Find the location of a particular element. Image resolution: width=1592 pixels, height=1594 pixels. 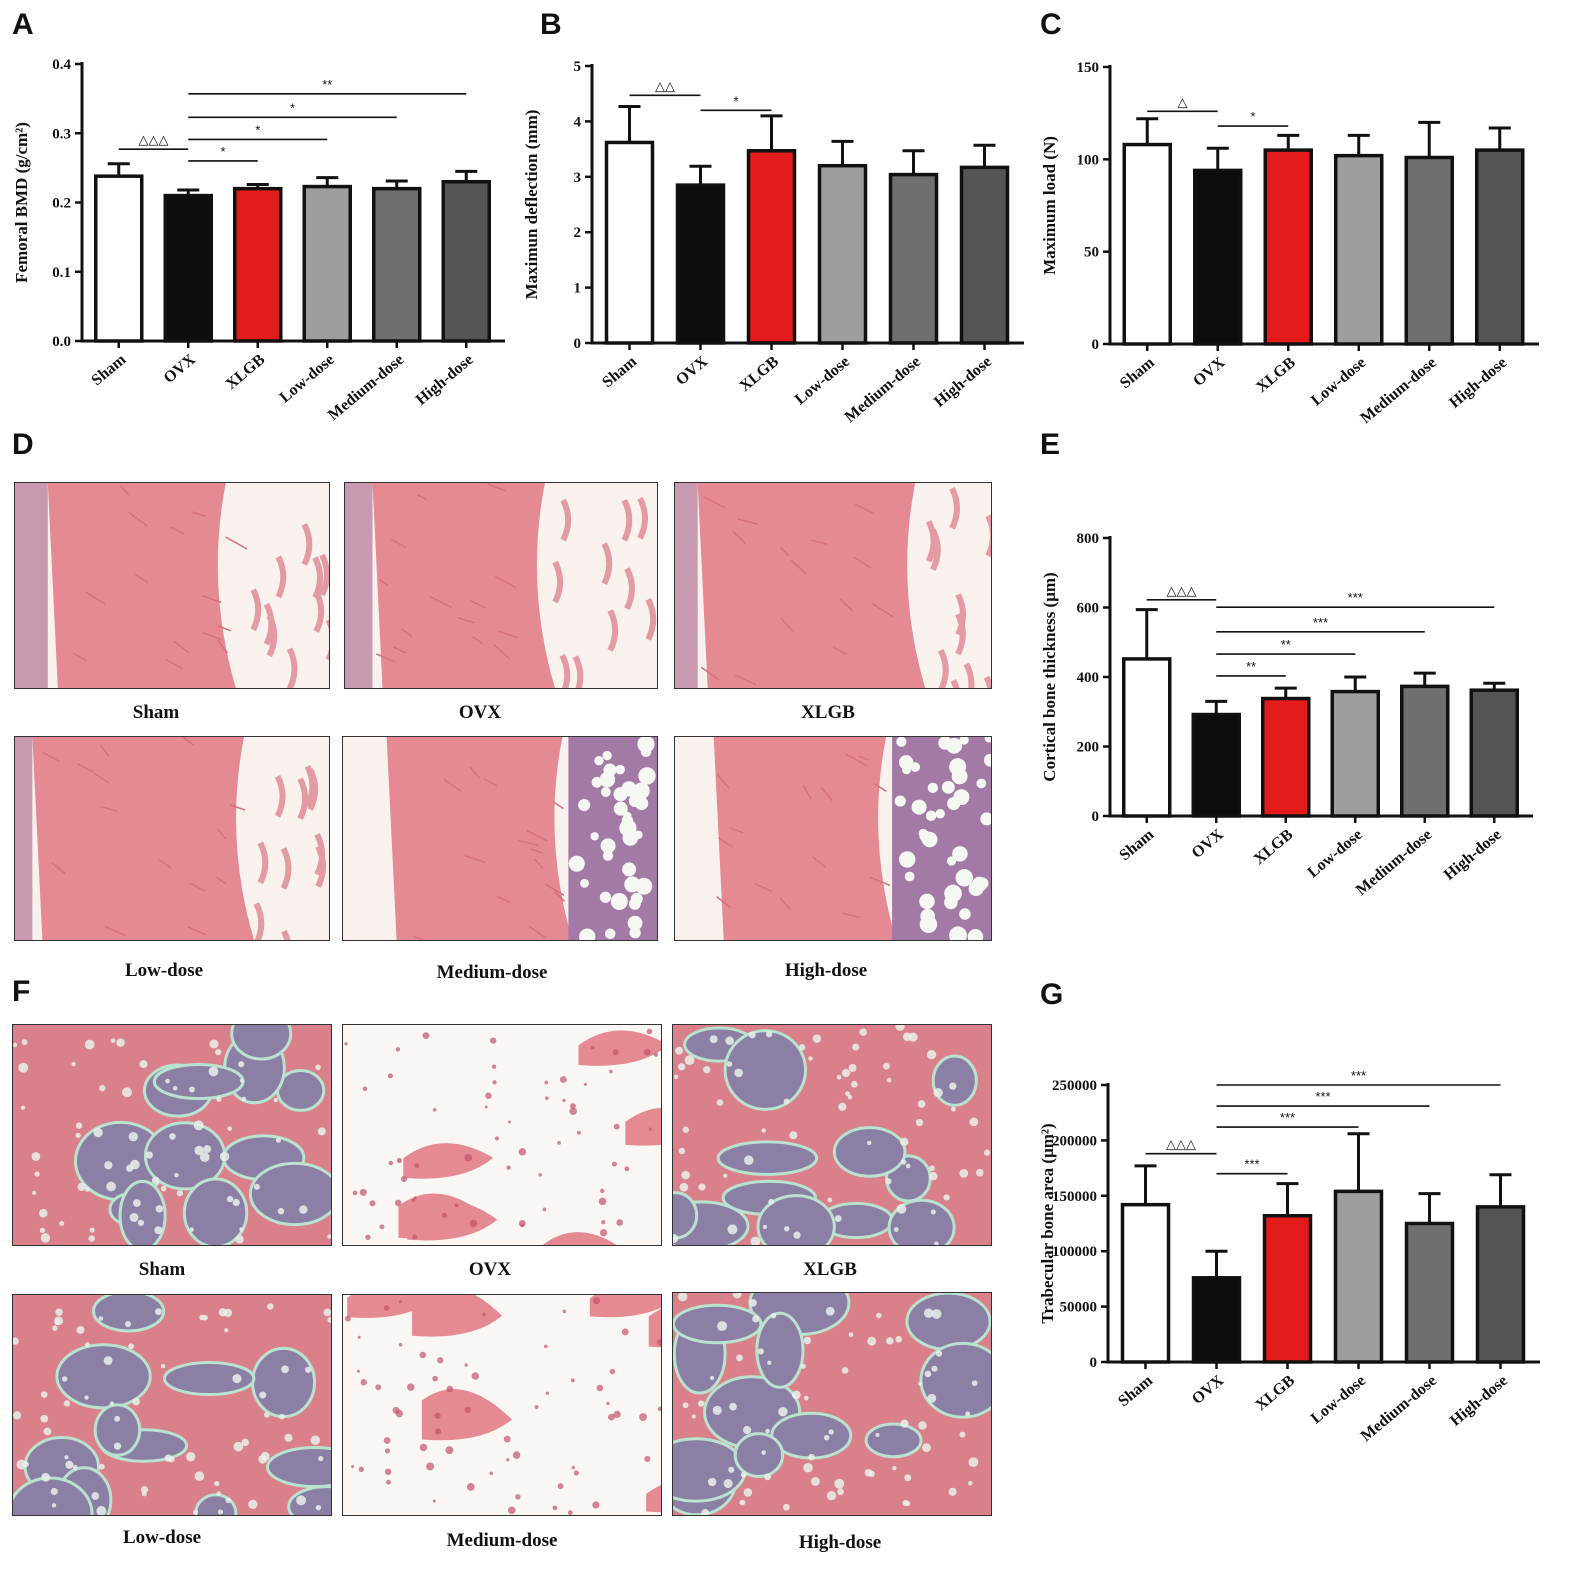

caption-d-xlgb: XLGB is located at coordinates (828, 712).